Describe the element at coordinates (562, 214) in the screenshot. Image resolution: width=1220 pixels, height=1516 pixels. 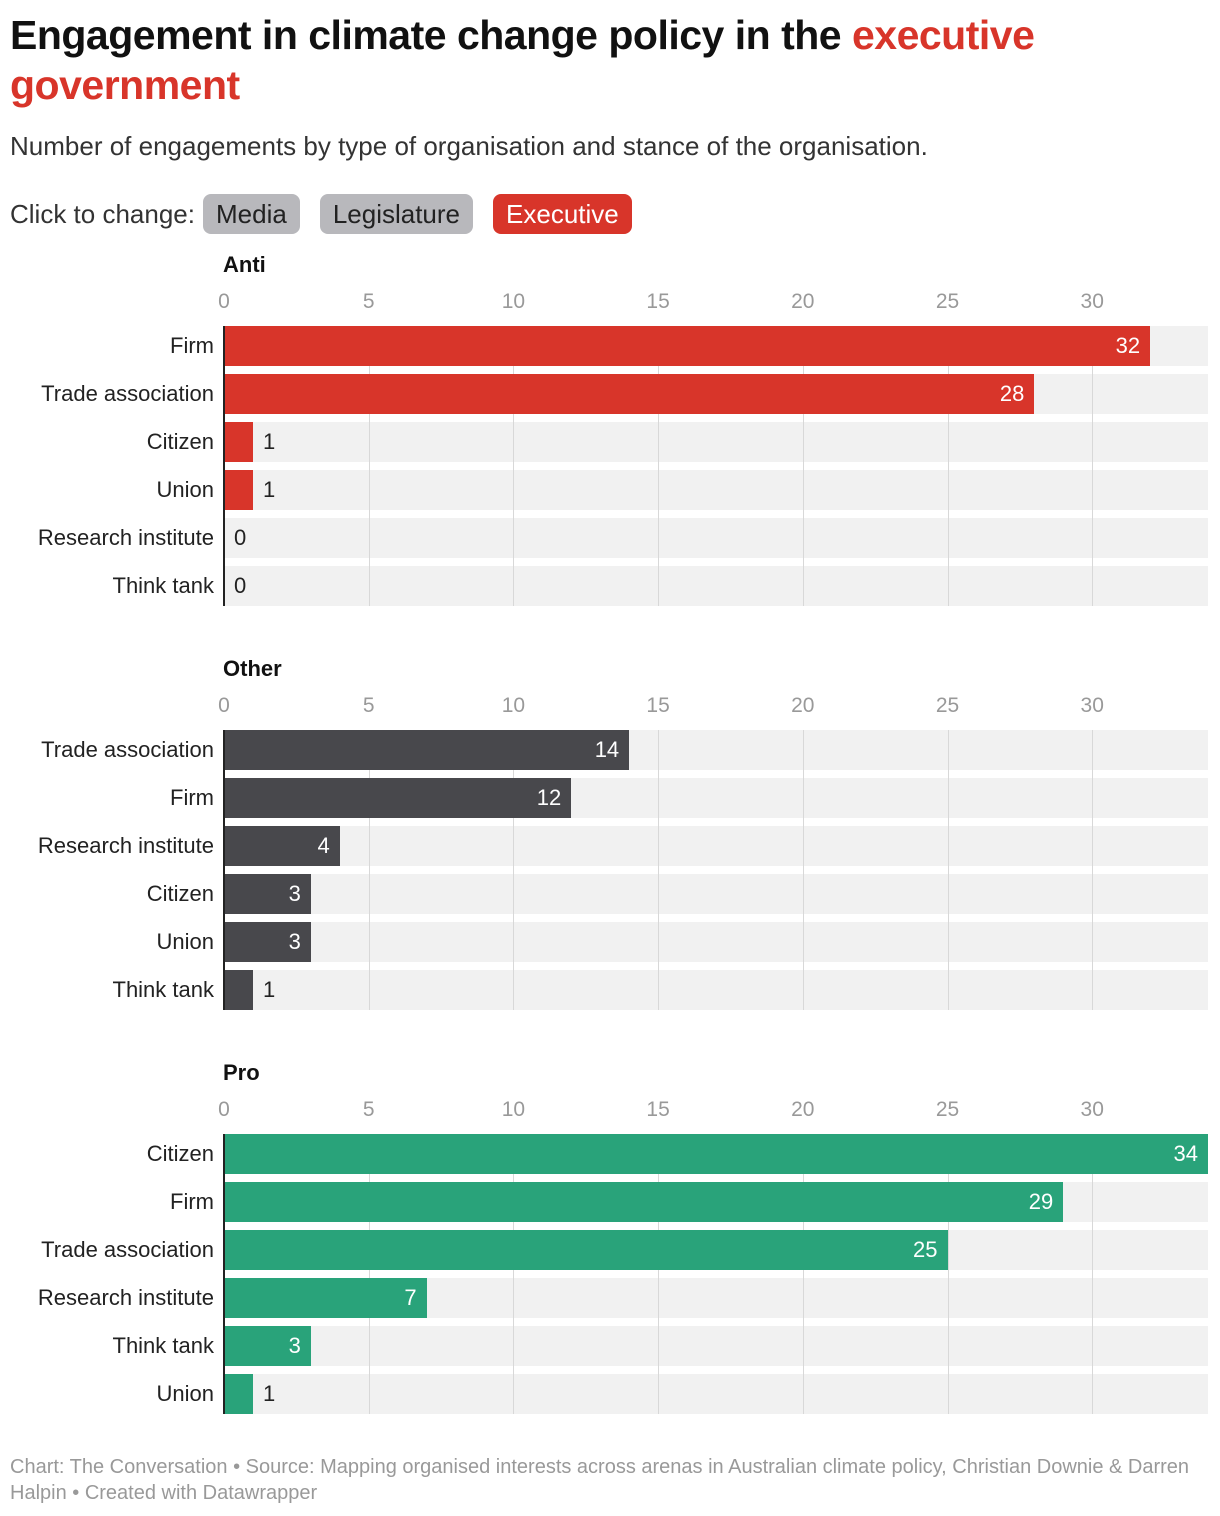
I see `executive-button: Executive` at that location.